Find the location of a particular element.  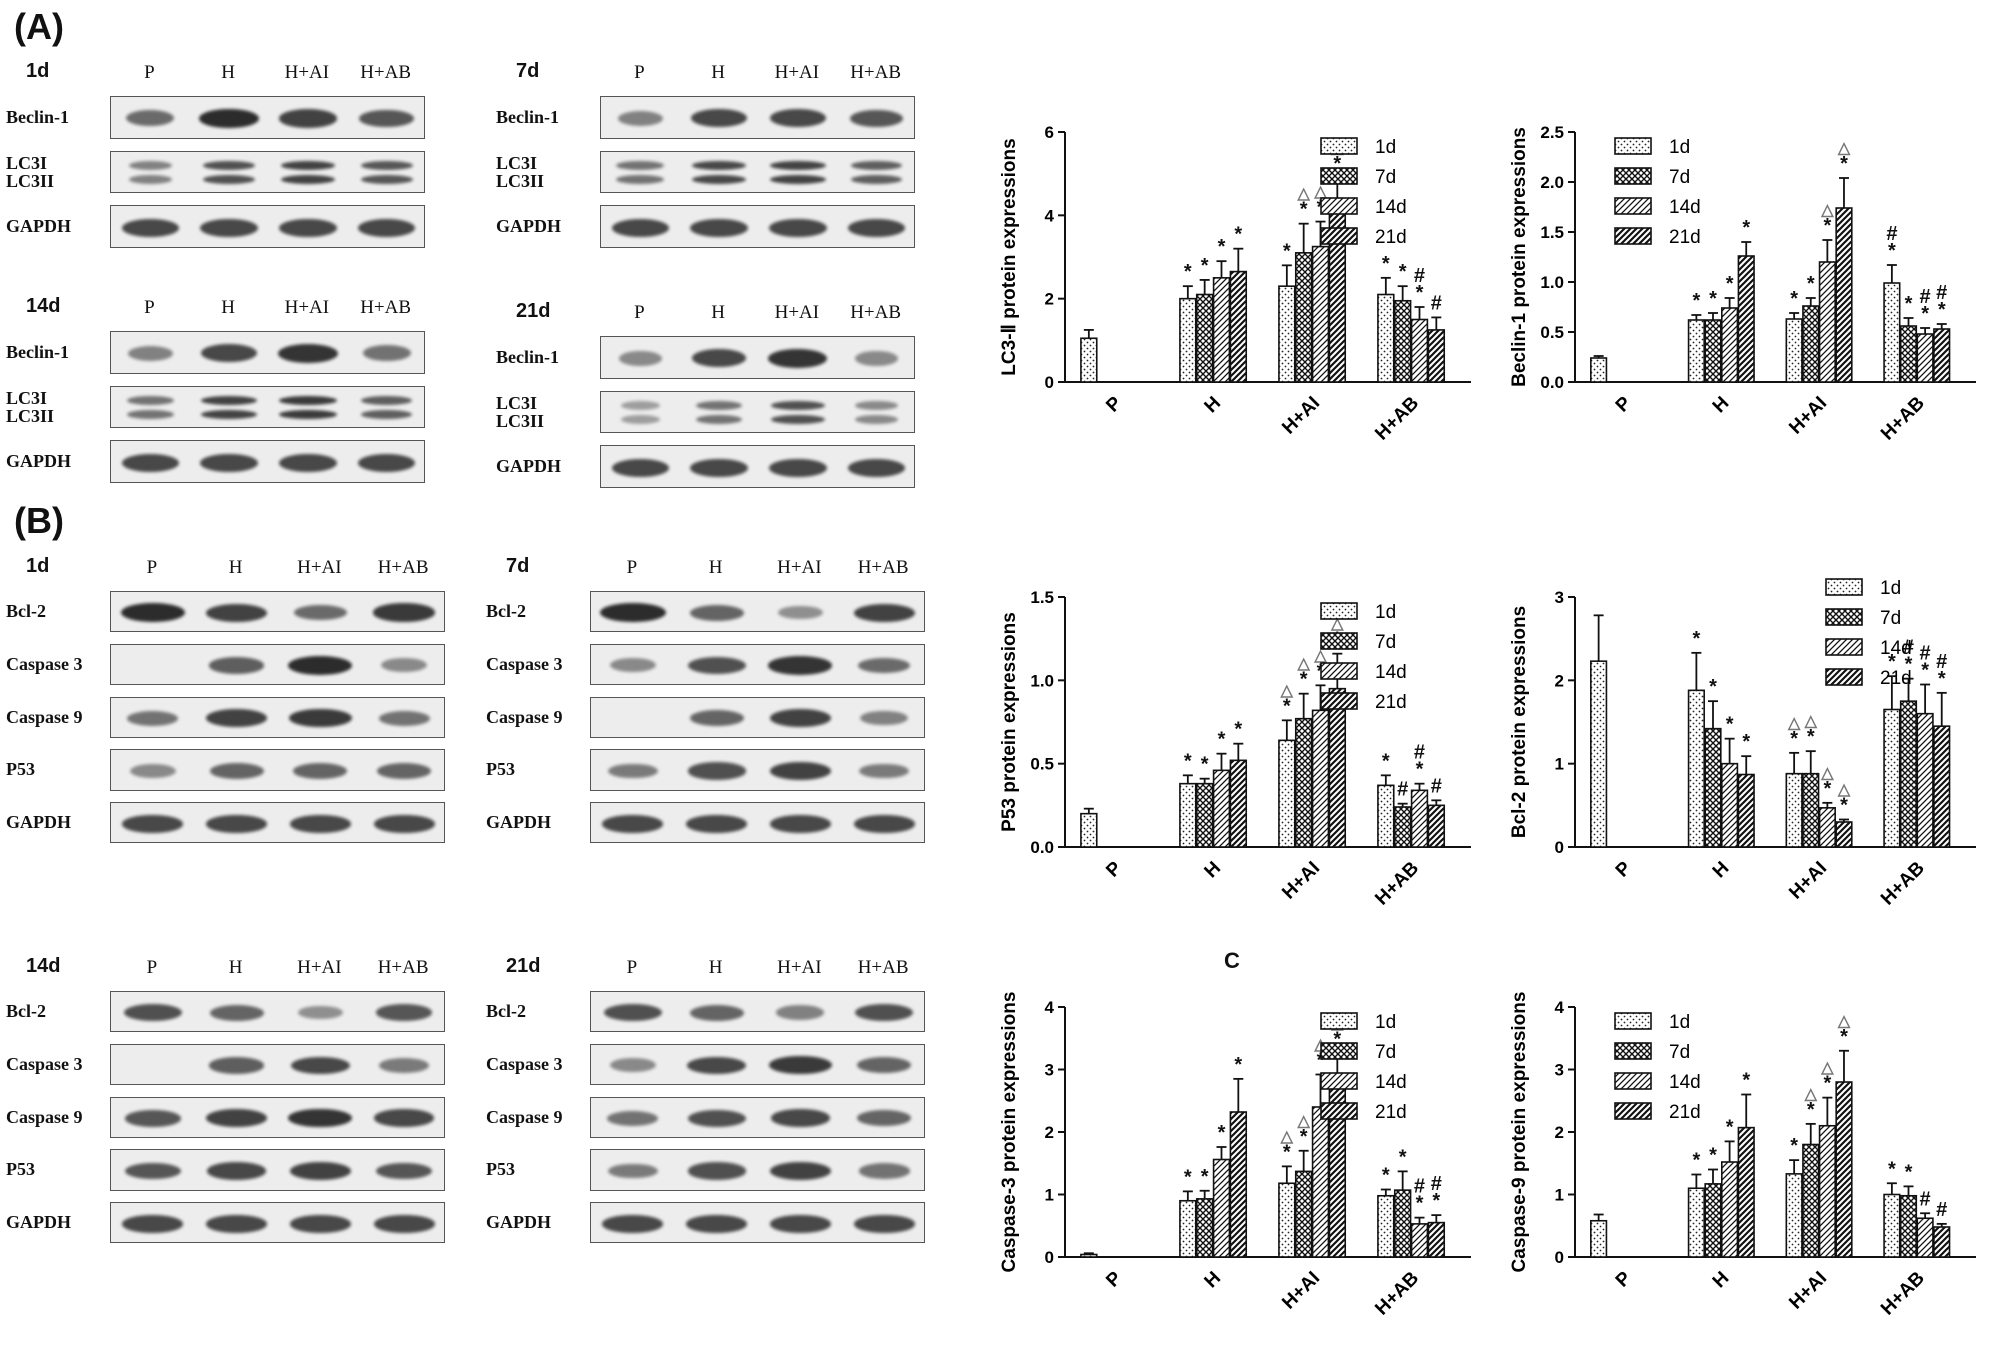

blot-timepoint: 7d is located at coordinates (518, 566).